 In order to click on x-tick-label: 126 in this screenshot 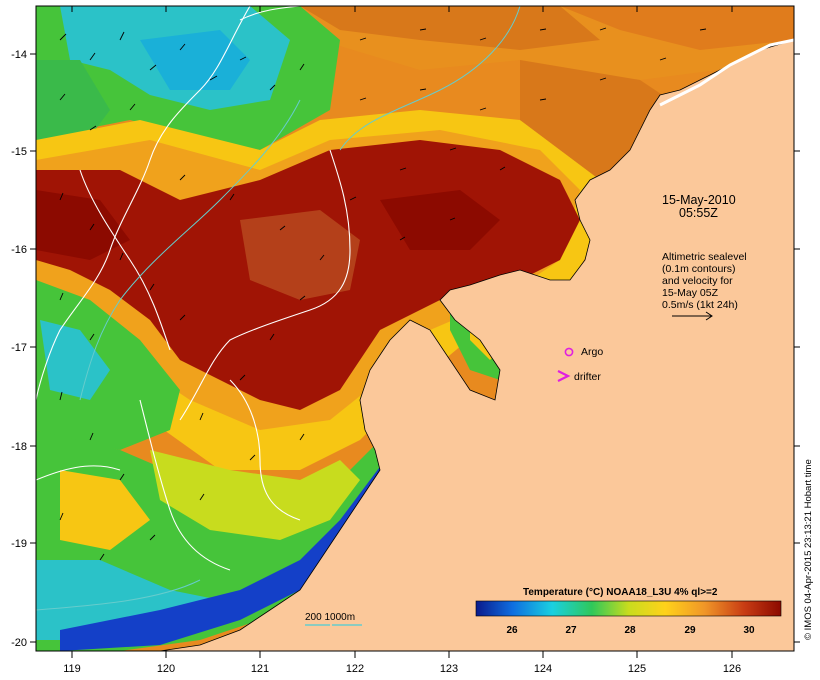, I will do `click(732, 669)`.